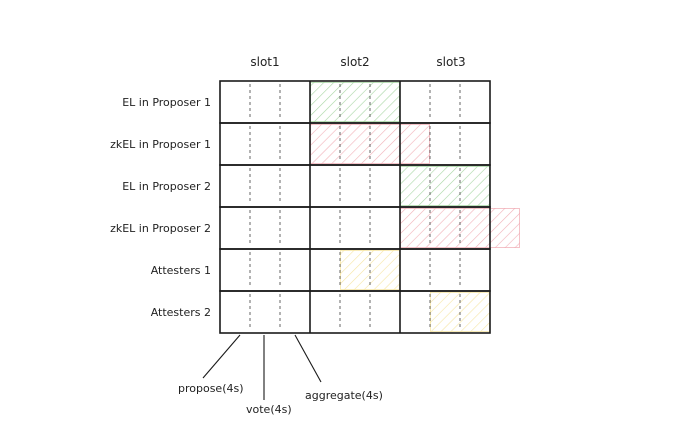  What do you see at coordinates (181, 270) in the screenshot?
I see `row-label: Attesters 1` at bounding box center [181, 270].